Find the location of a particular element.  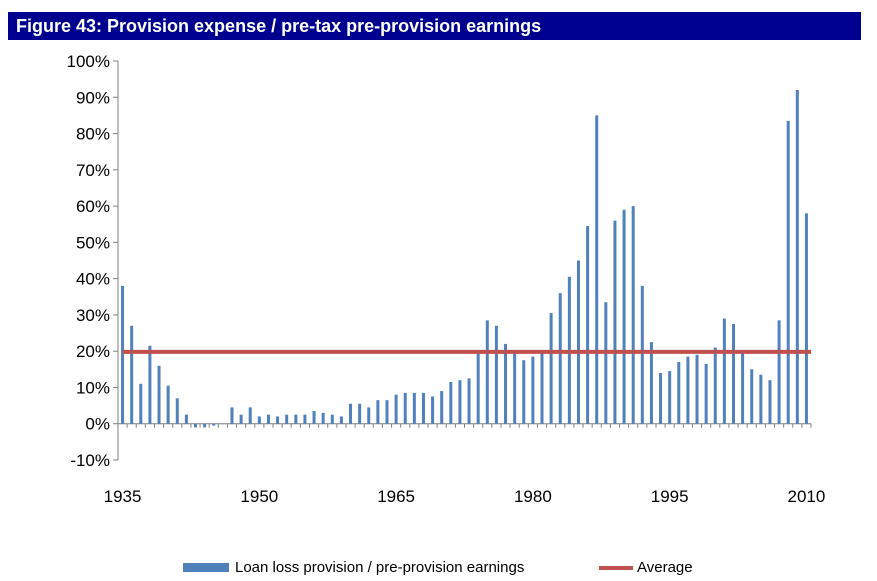

y-tick-label: 10% is located at coordinates (93, 387).